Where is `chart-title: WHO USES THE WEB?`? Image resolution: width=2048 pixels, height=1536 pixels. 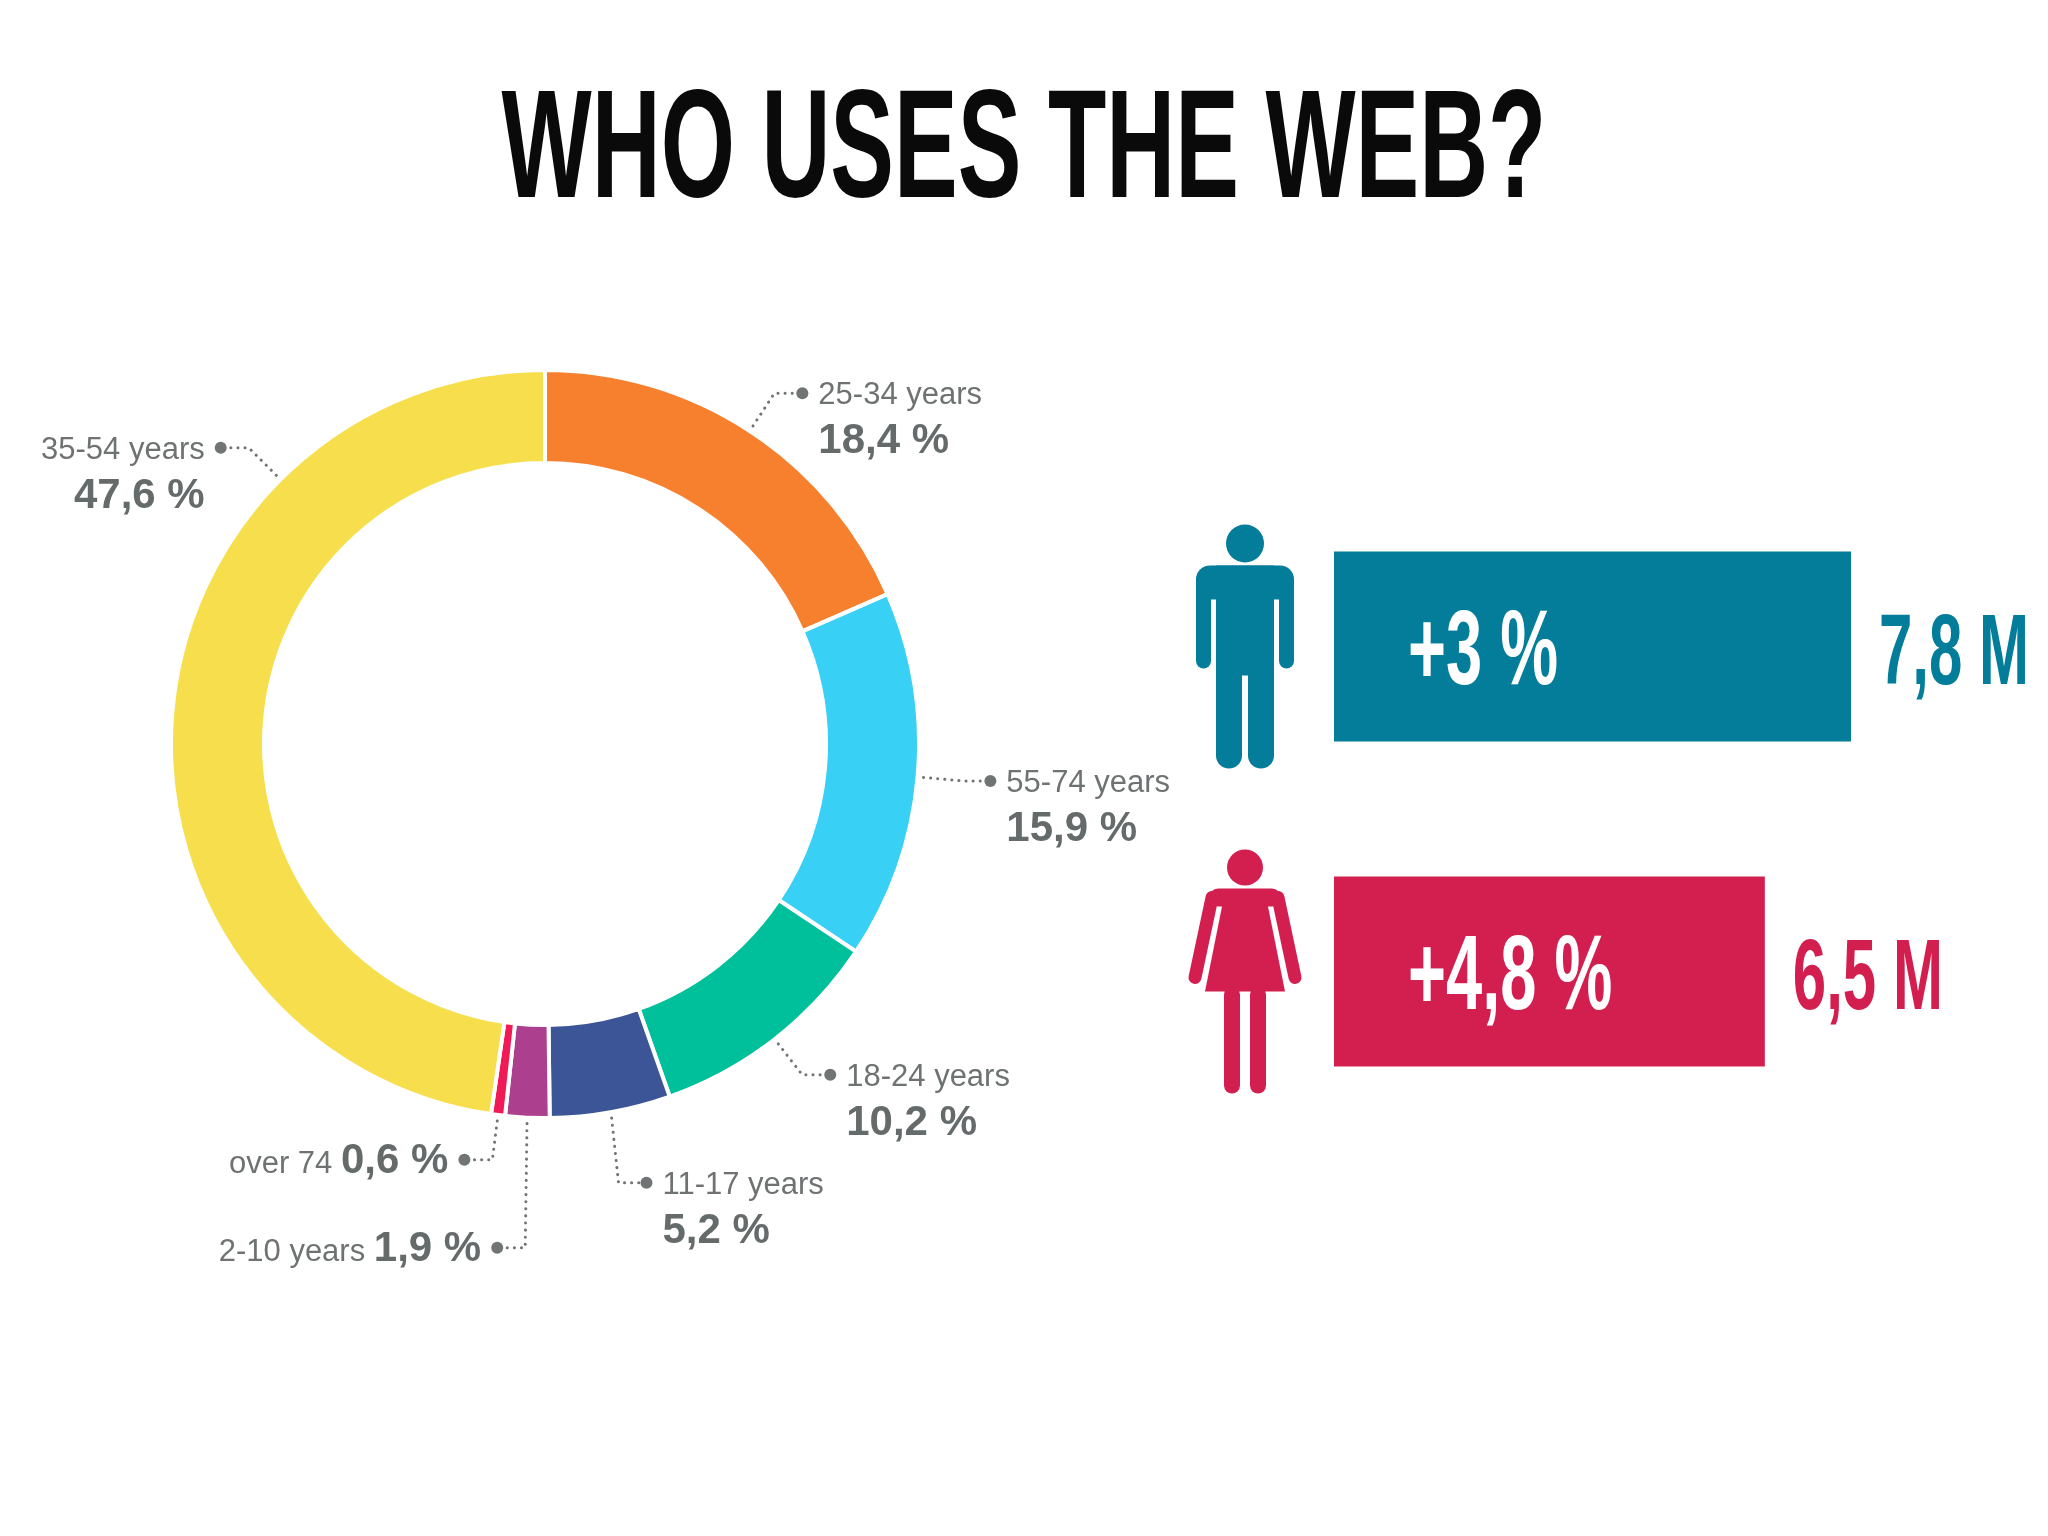
chart-title: WHO USES THE WEB? is located at coordinates (1024, 143).